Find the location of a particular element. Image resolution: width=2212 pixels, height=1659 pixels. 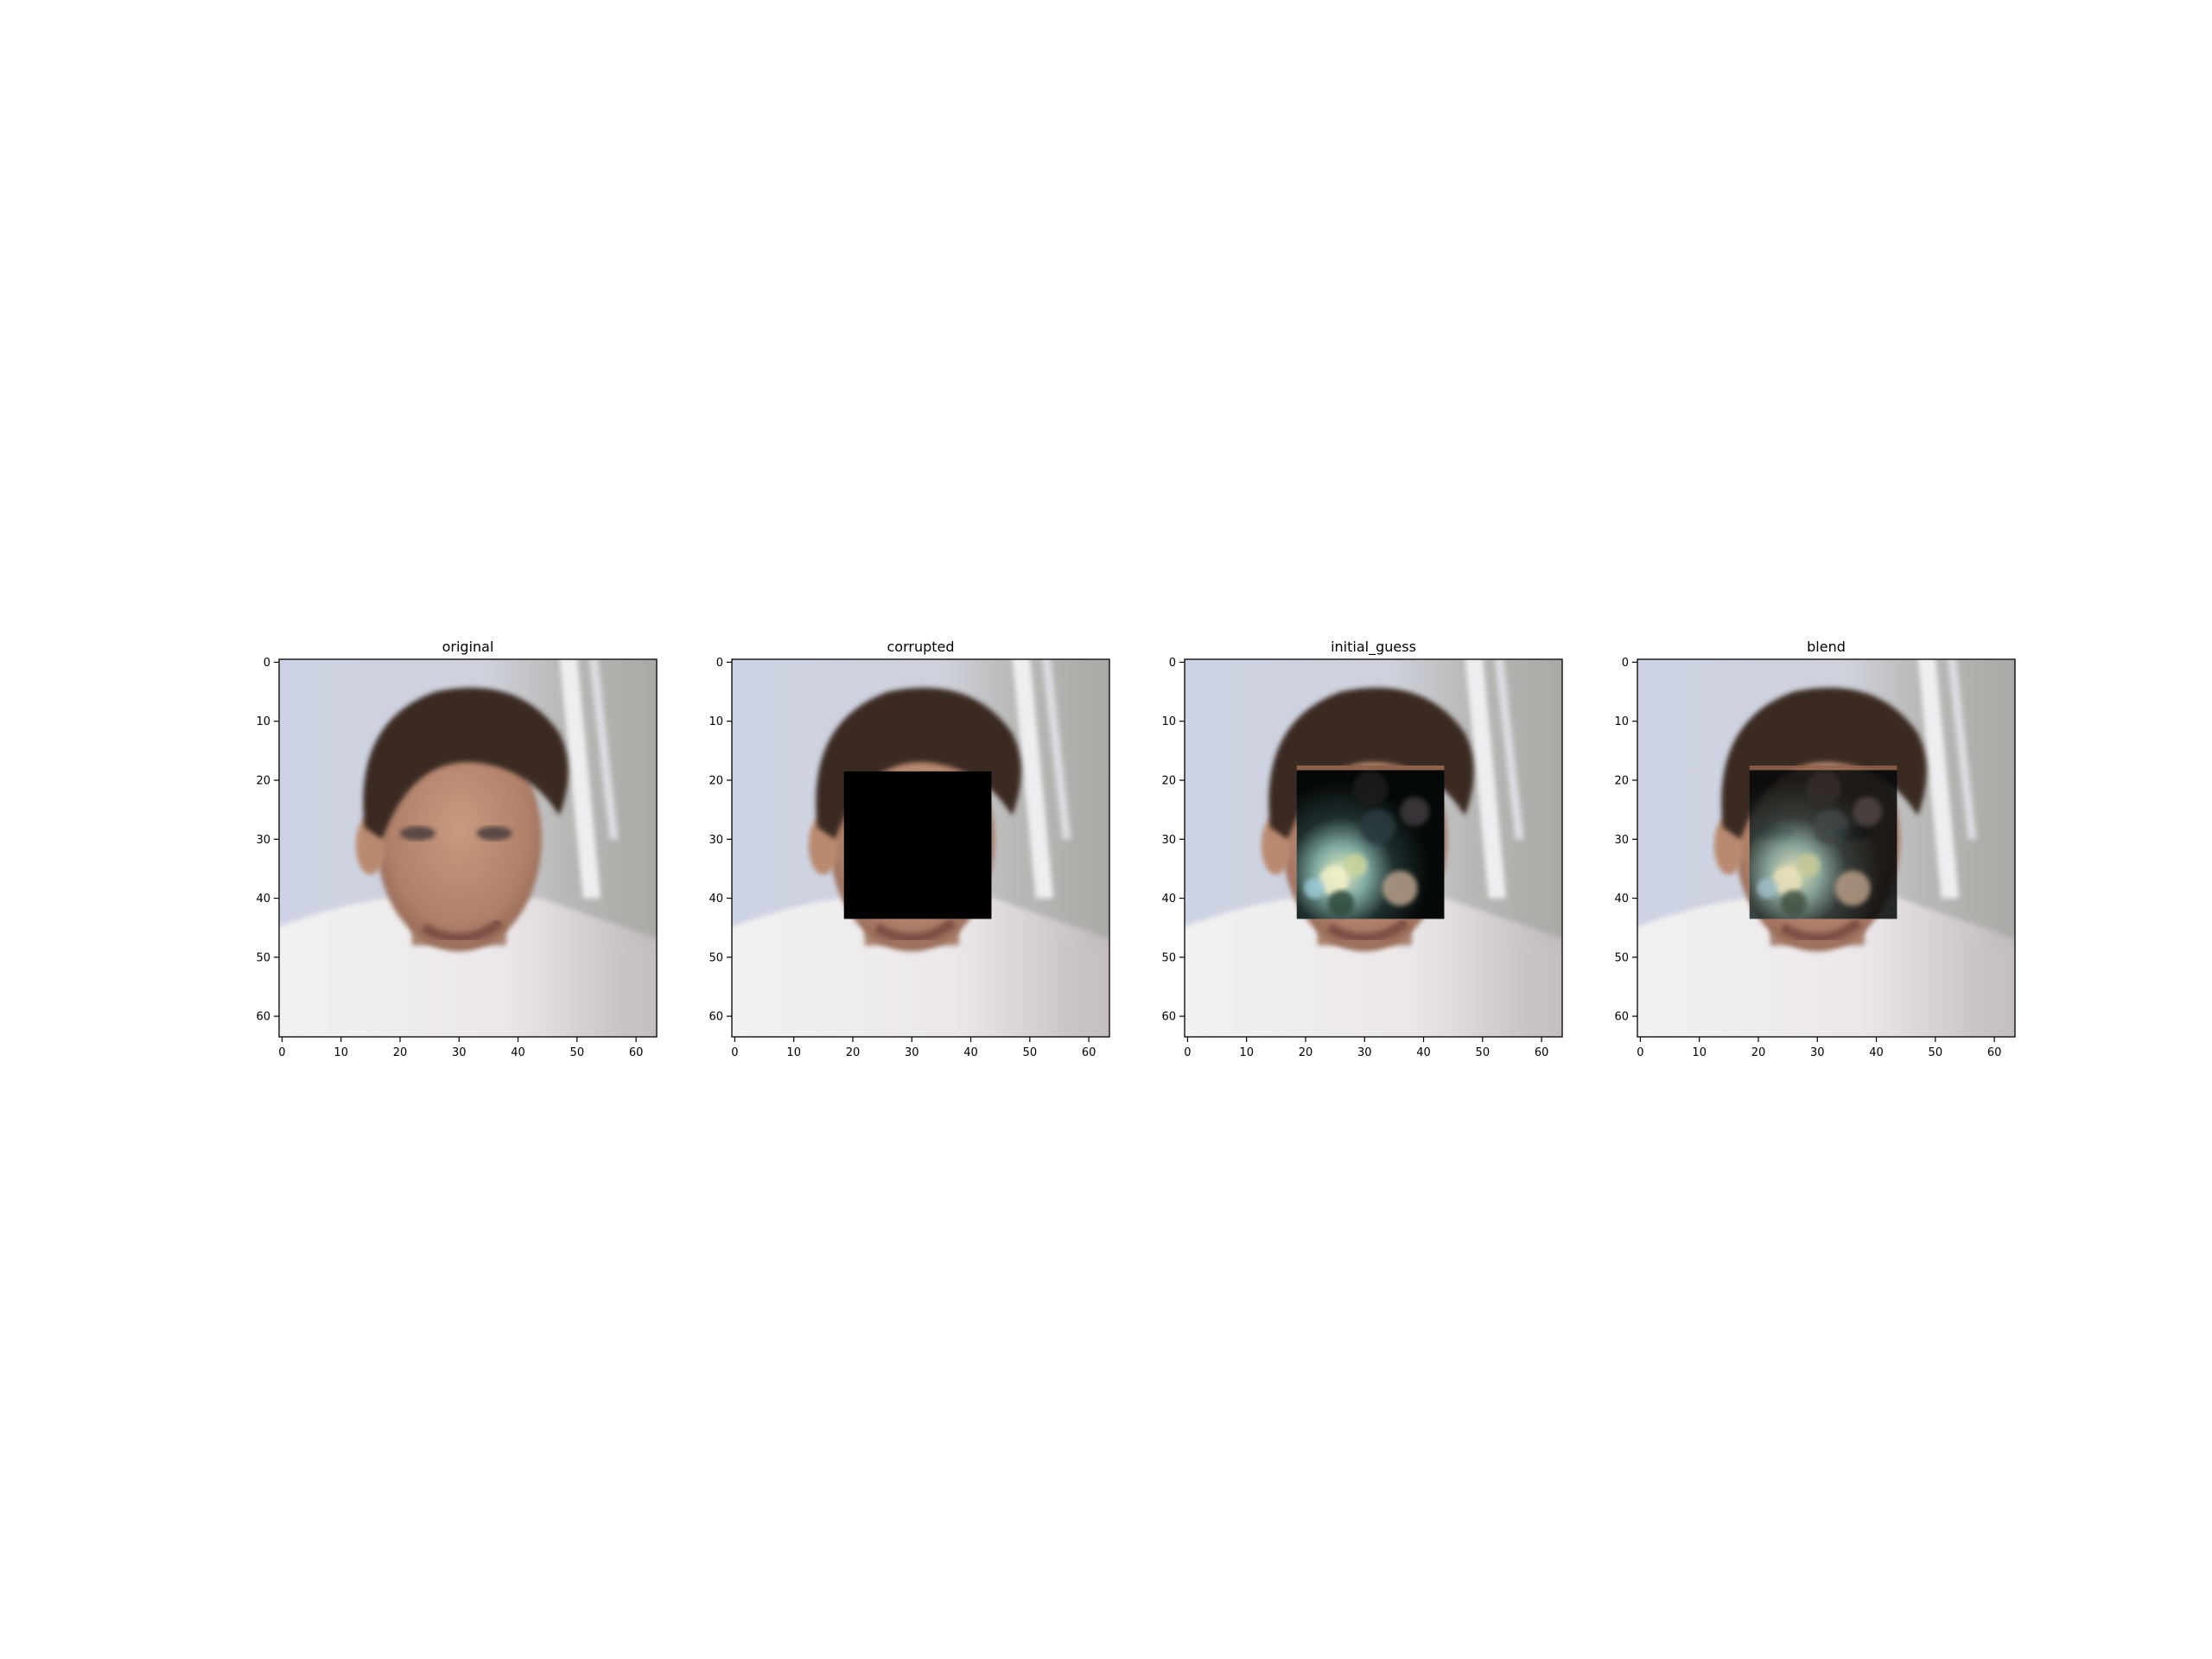

subplot-initial-guess: initial_guess 0 10 20 30 40 50 60 0 10 20 30 40 50 60 is located at coordinates (1362, 849).